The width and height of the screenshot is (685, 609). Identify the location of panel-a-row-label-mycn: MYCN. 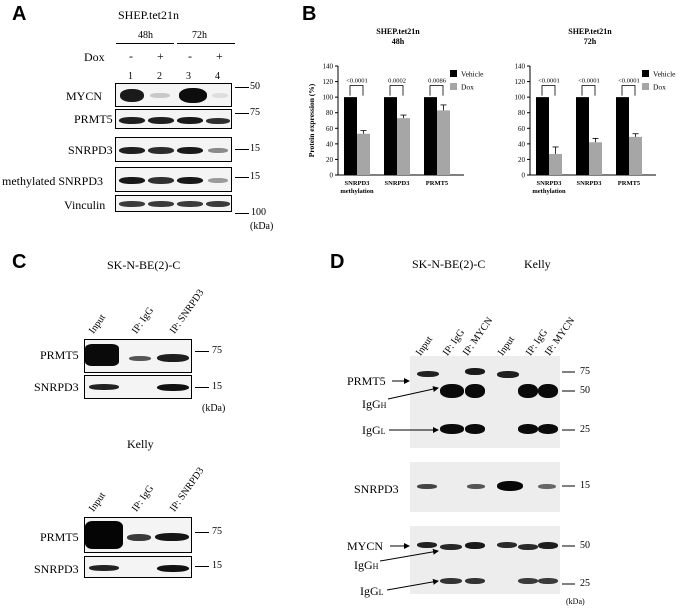
(84, 96).